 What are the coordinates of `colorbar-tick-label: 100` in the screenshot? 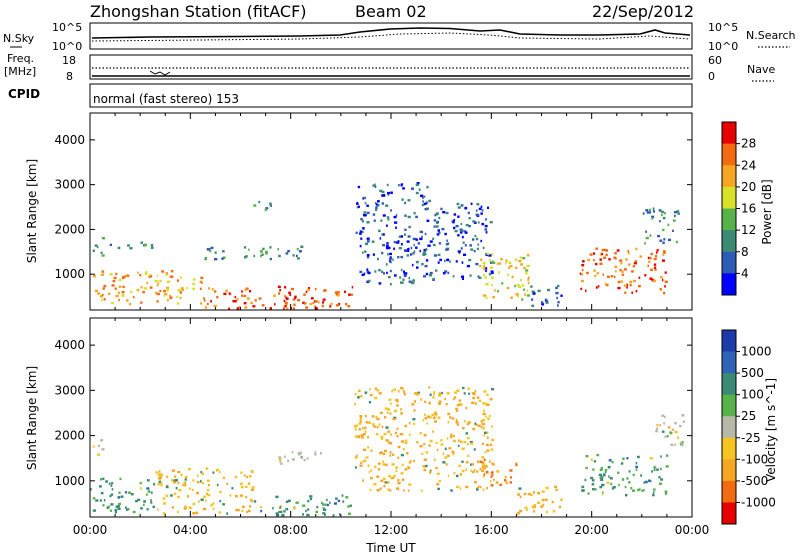 It's located at (752, 395).